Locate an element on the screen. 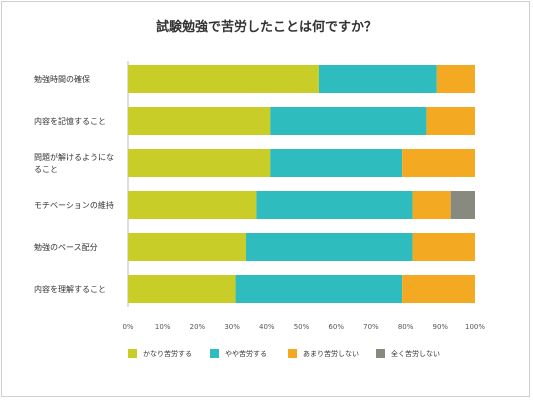  legend-label: あまり苦労しない is located at coordinates (331, 353).